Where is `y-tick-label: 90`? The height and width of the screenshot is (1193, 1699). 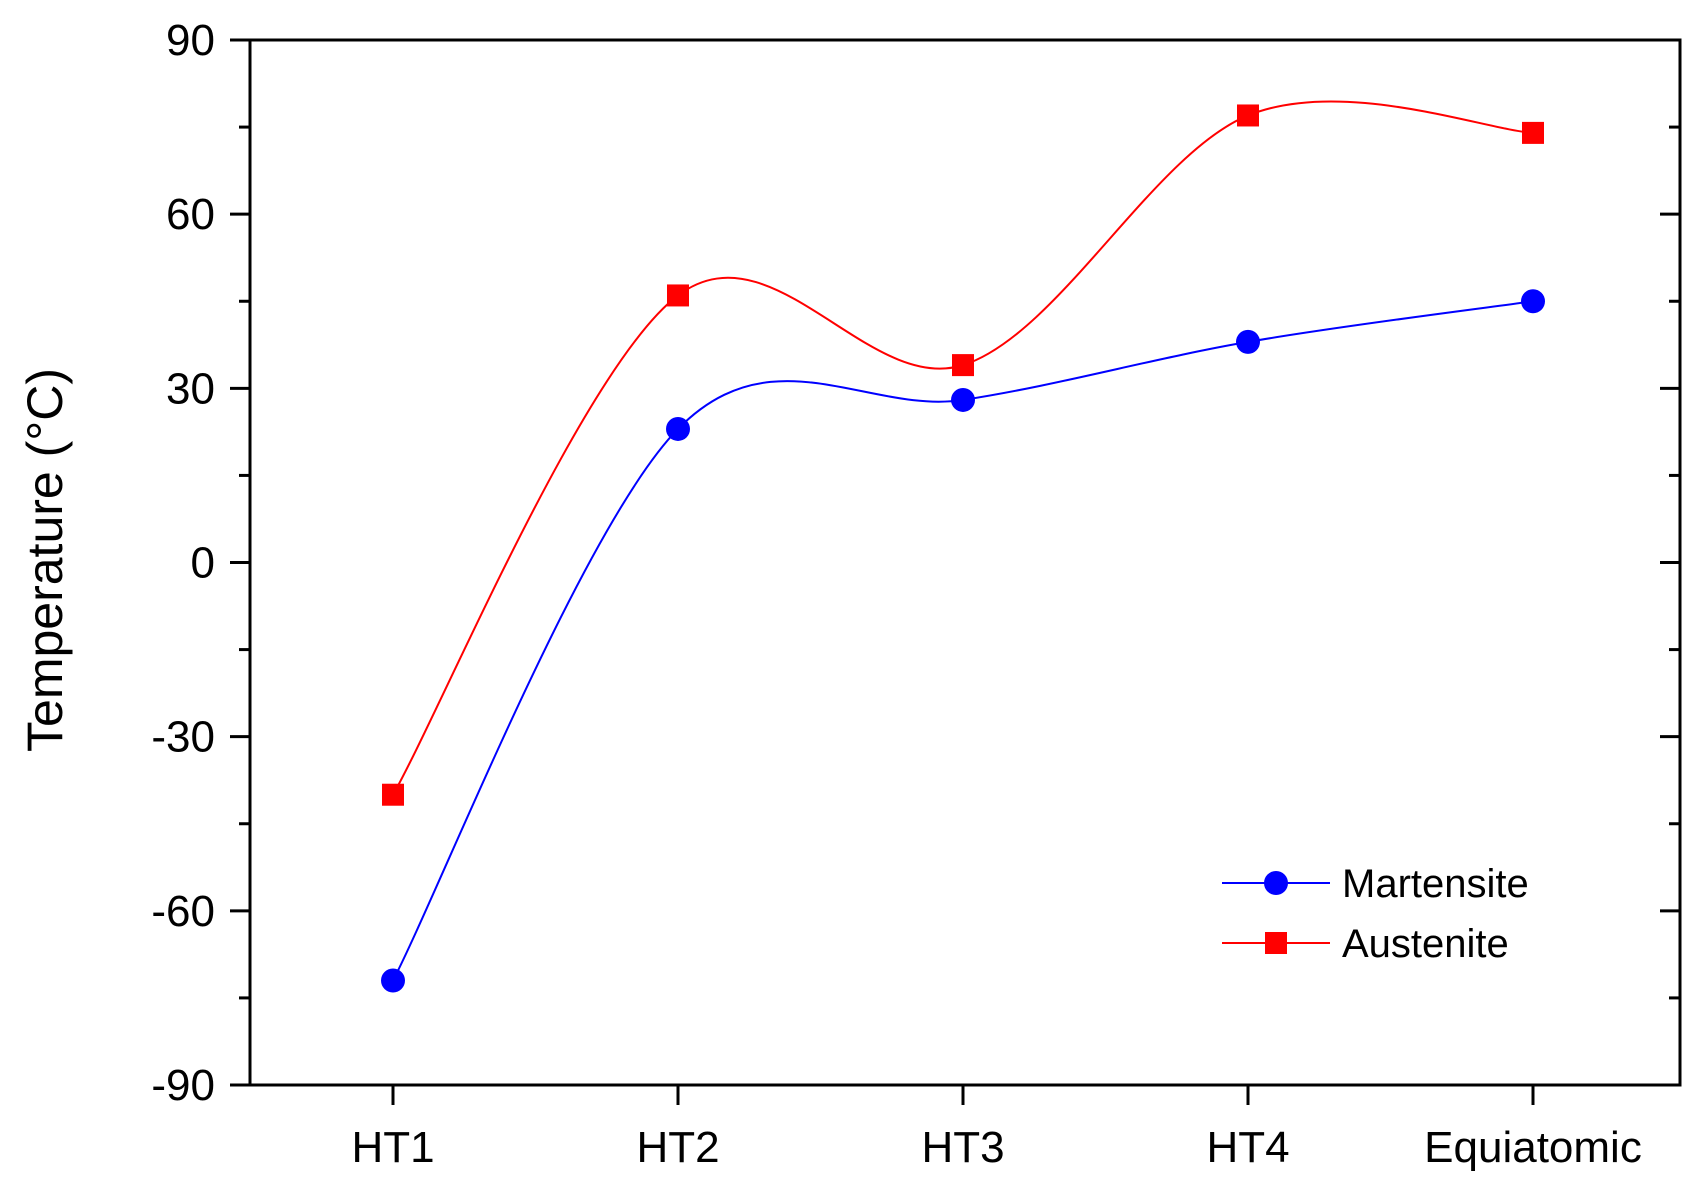 y-tick-label: 90 is located at coordinates (190, 40).